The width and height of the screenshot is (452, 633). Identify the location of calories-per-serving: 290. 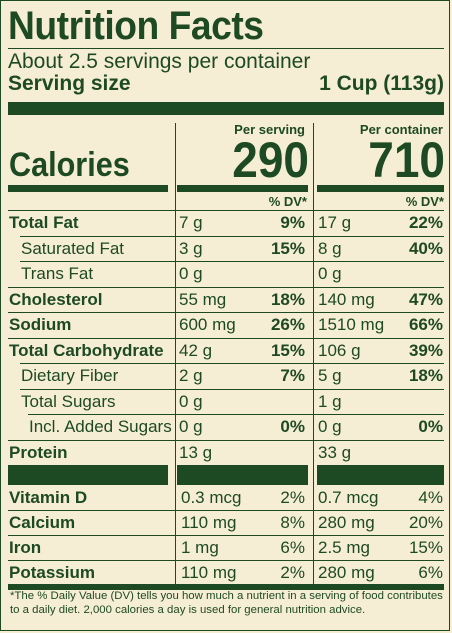
(270, 160).